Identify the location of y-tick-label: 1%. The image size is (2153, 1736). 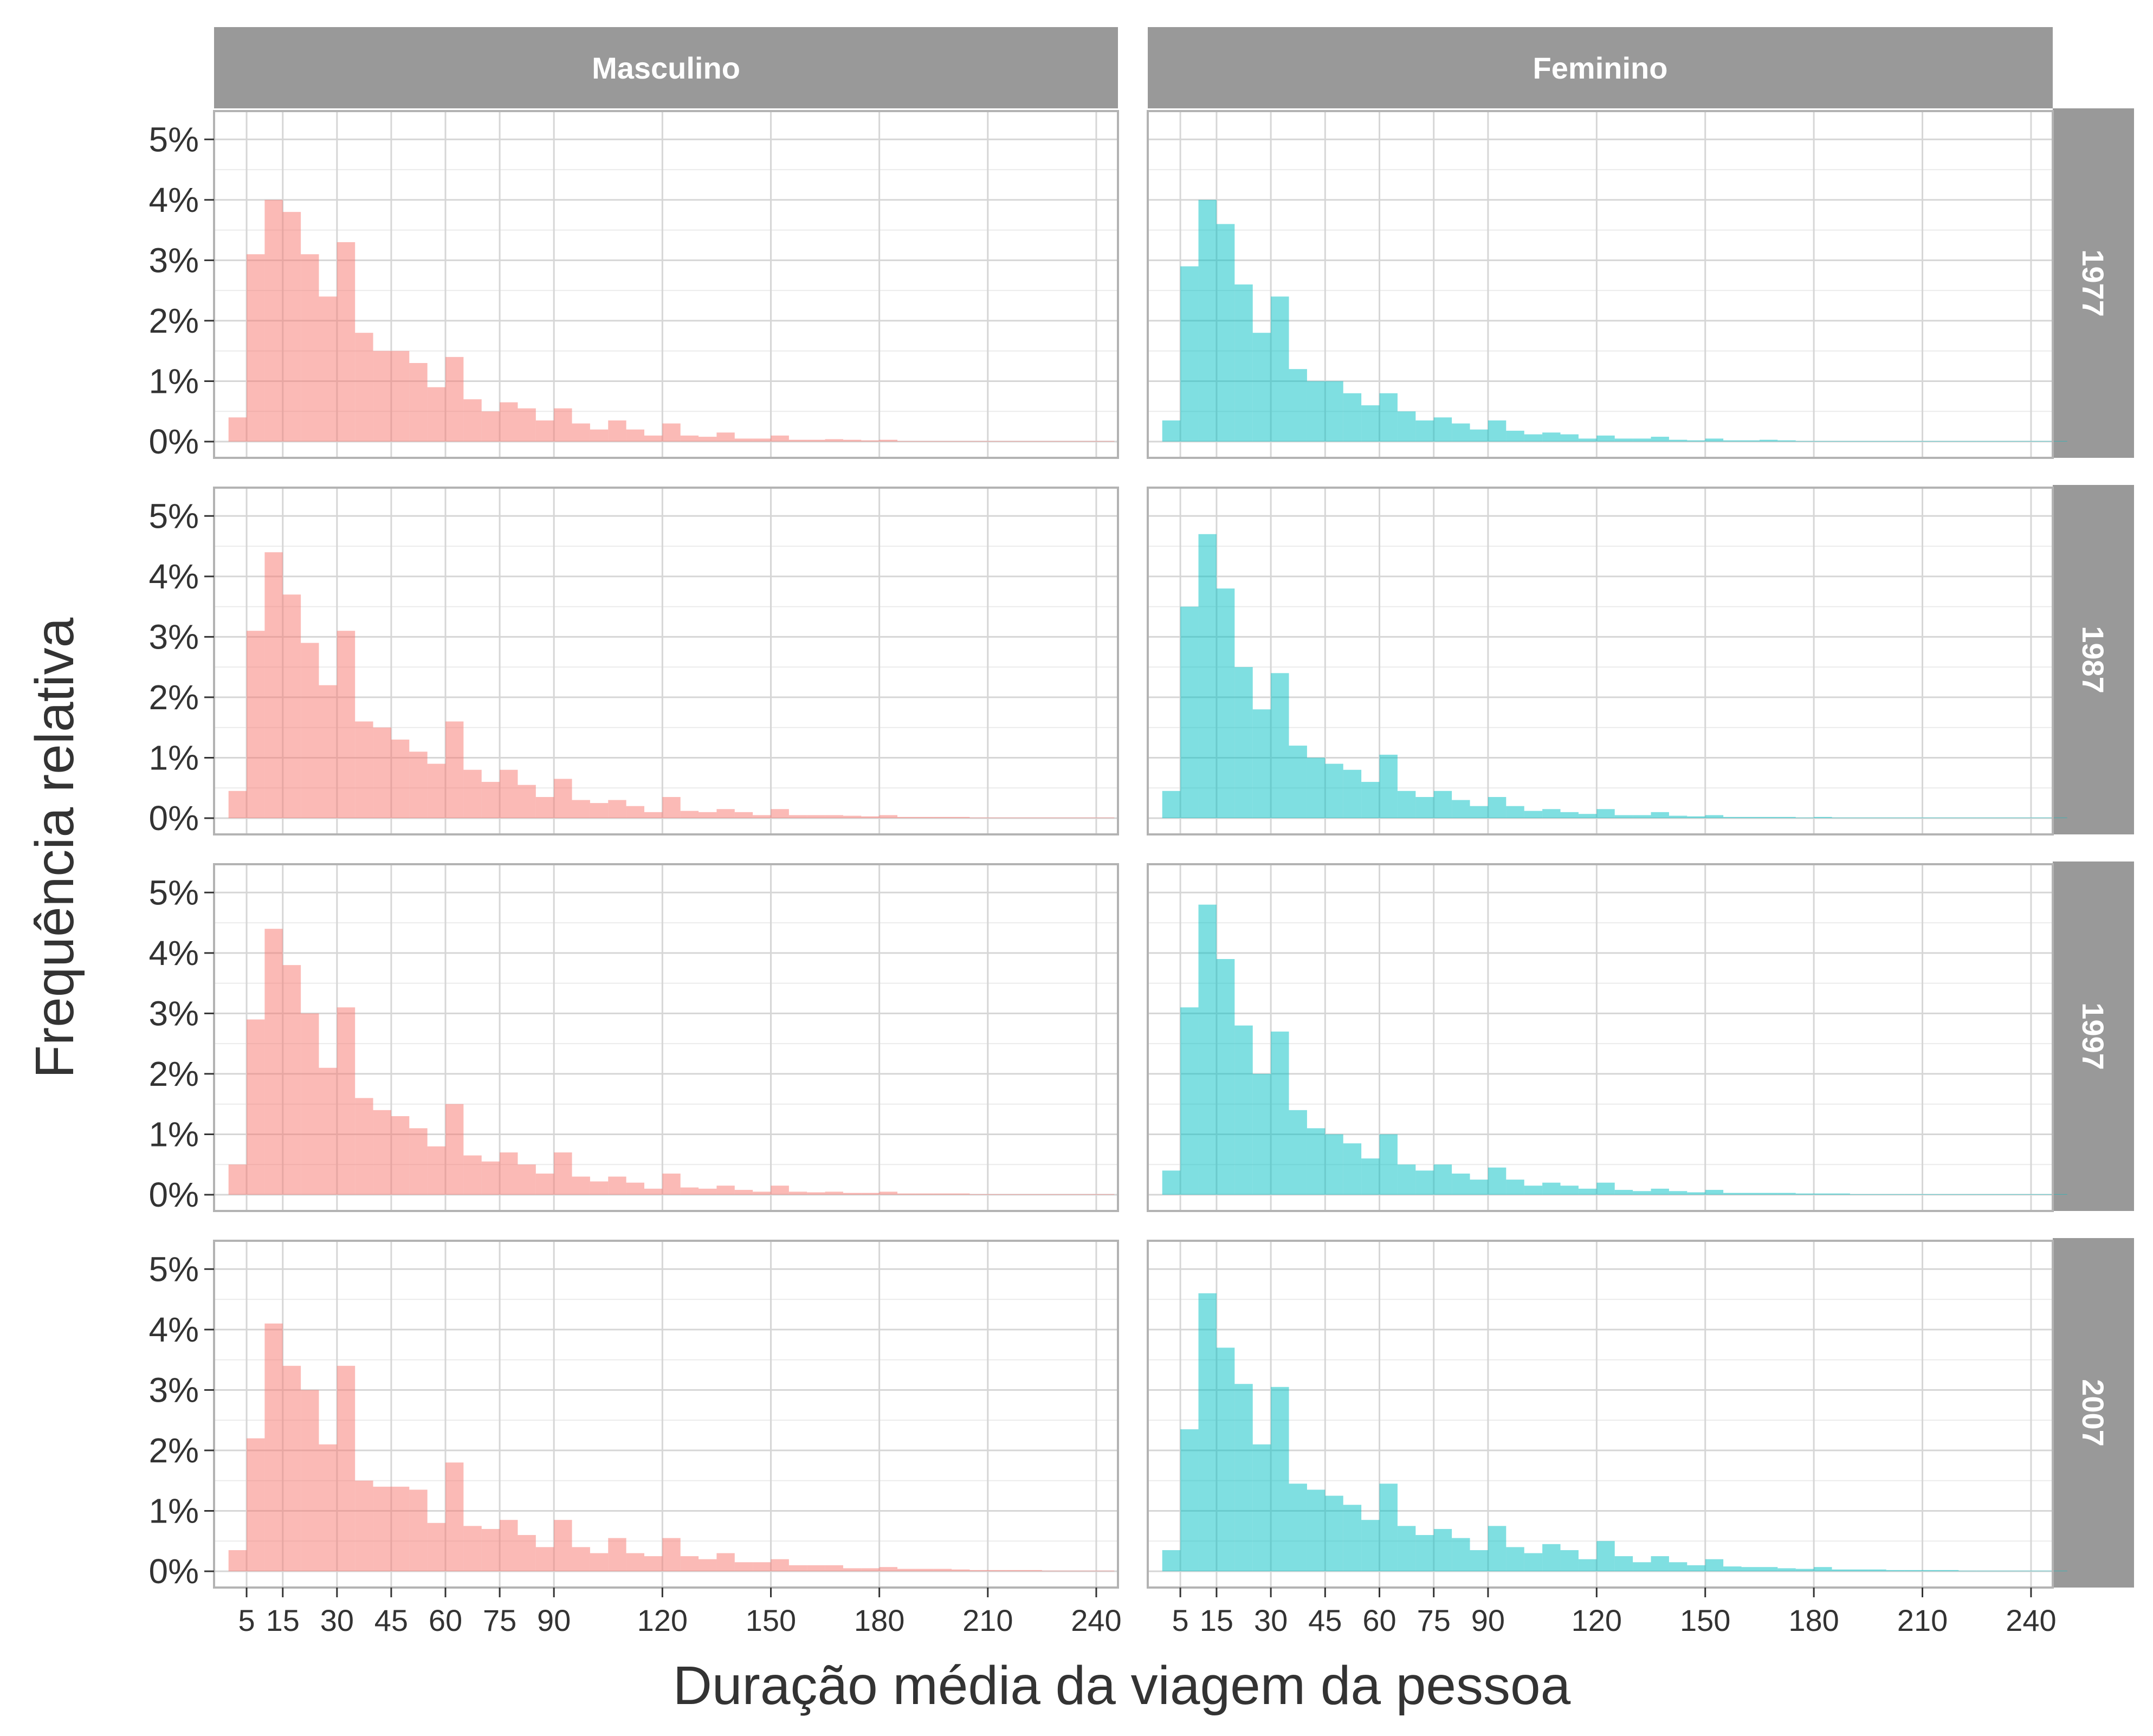
(174, 1510).